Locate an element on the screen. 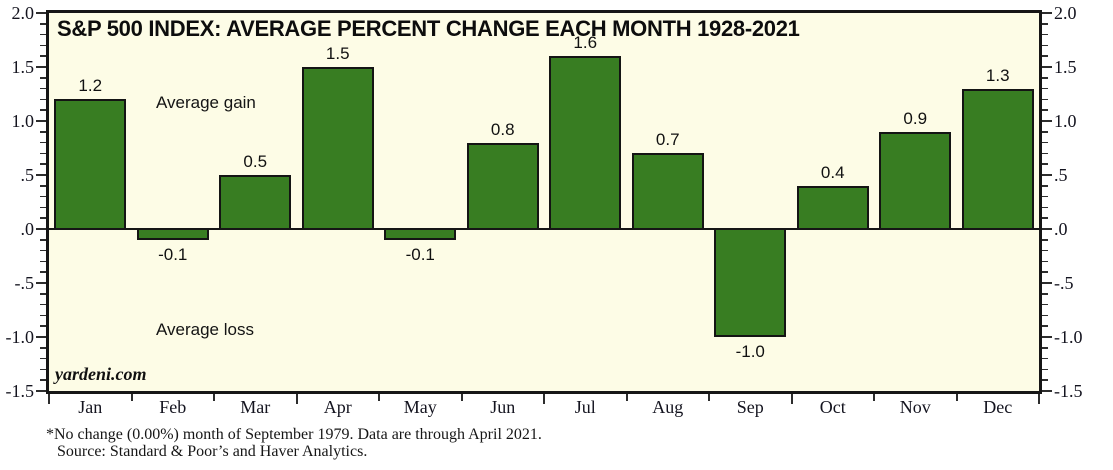 The image size is (1113, 470). bar-value-label-jul: 1.6 is located at coordinates (585, 43).